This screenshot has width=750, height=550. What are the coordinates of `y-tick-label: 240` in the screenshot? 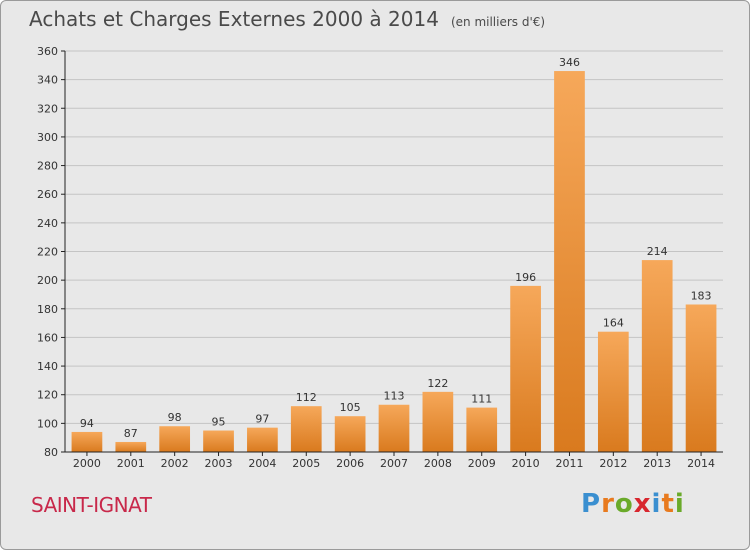 It's located at (47, 223).